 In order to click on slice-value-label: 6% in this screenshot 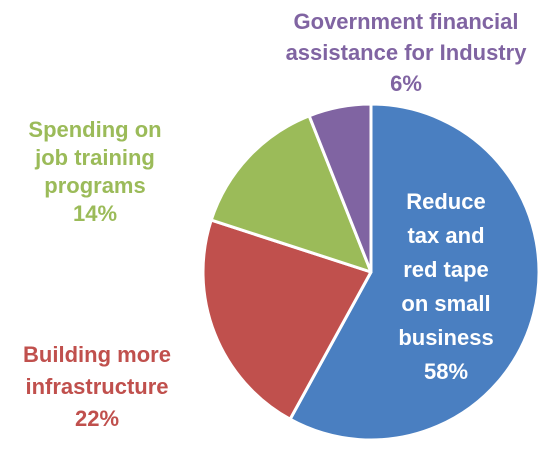, I will do `click(406, 83)`.